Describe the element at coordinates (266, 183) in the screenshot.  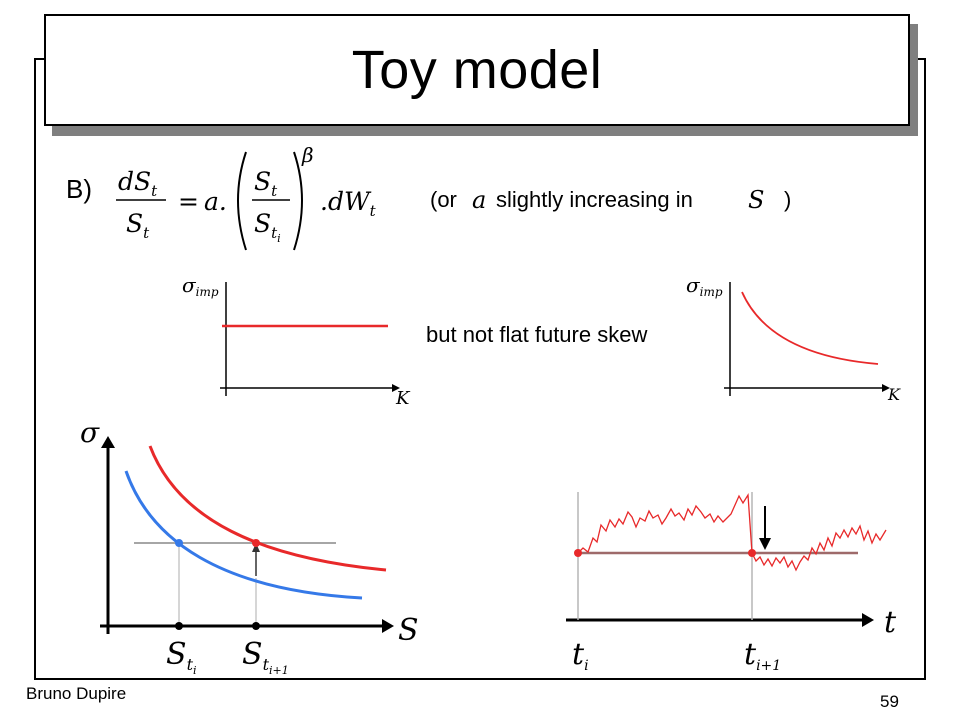
I see `eq-inner-num: St` at that location.